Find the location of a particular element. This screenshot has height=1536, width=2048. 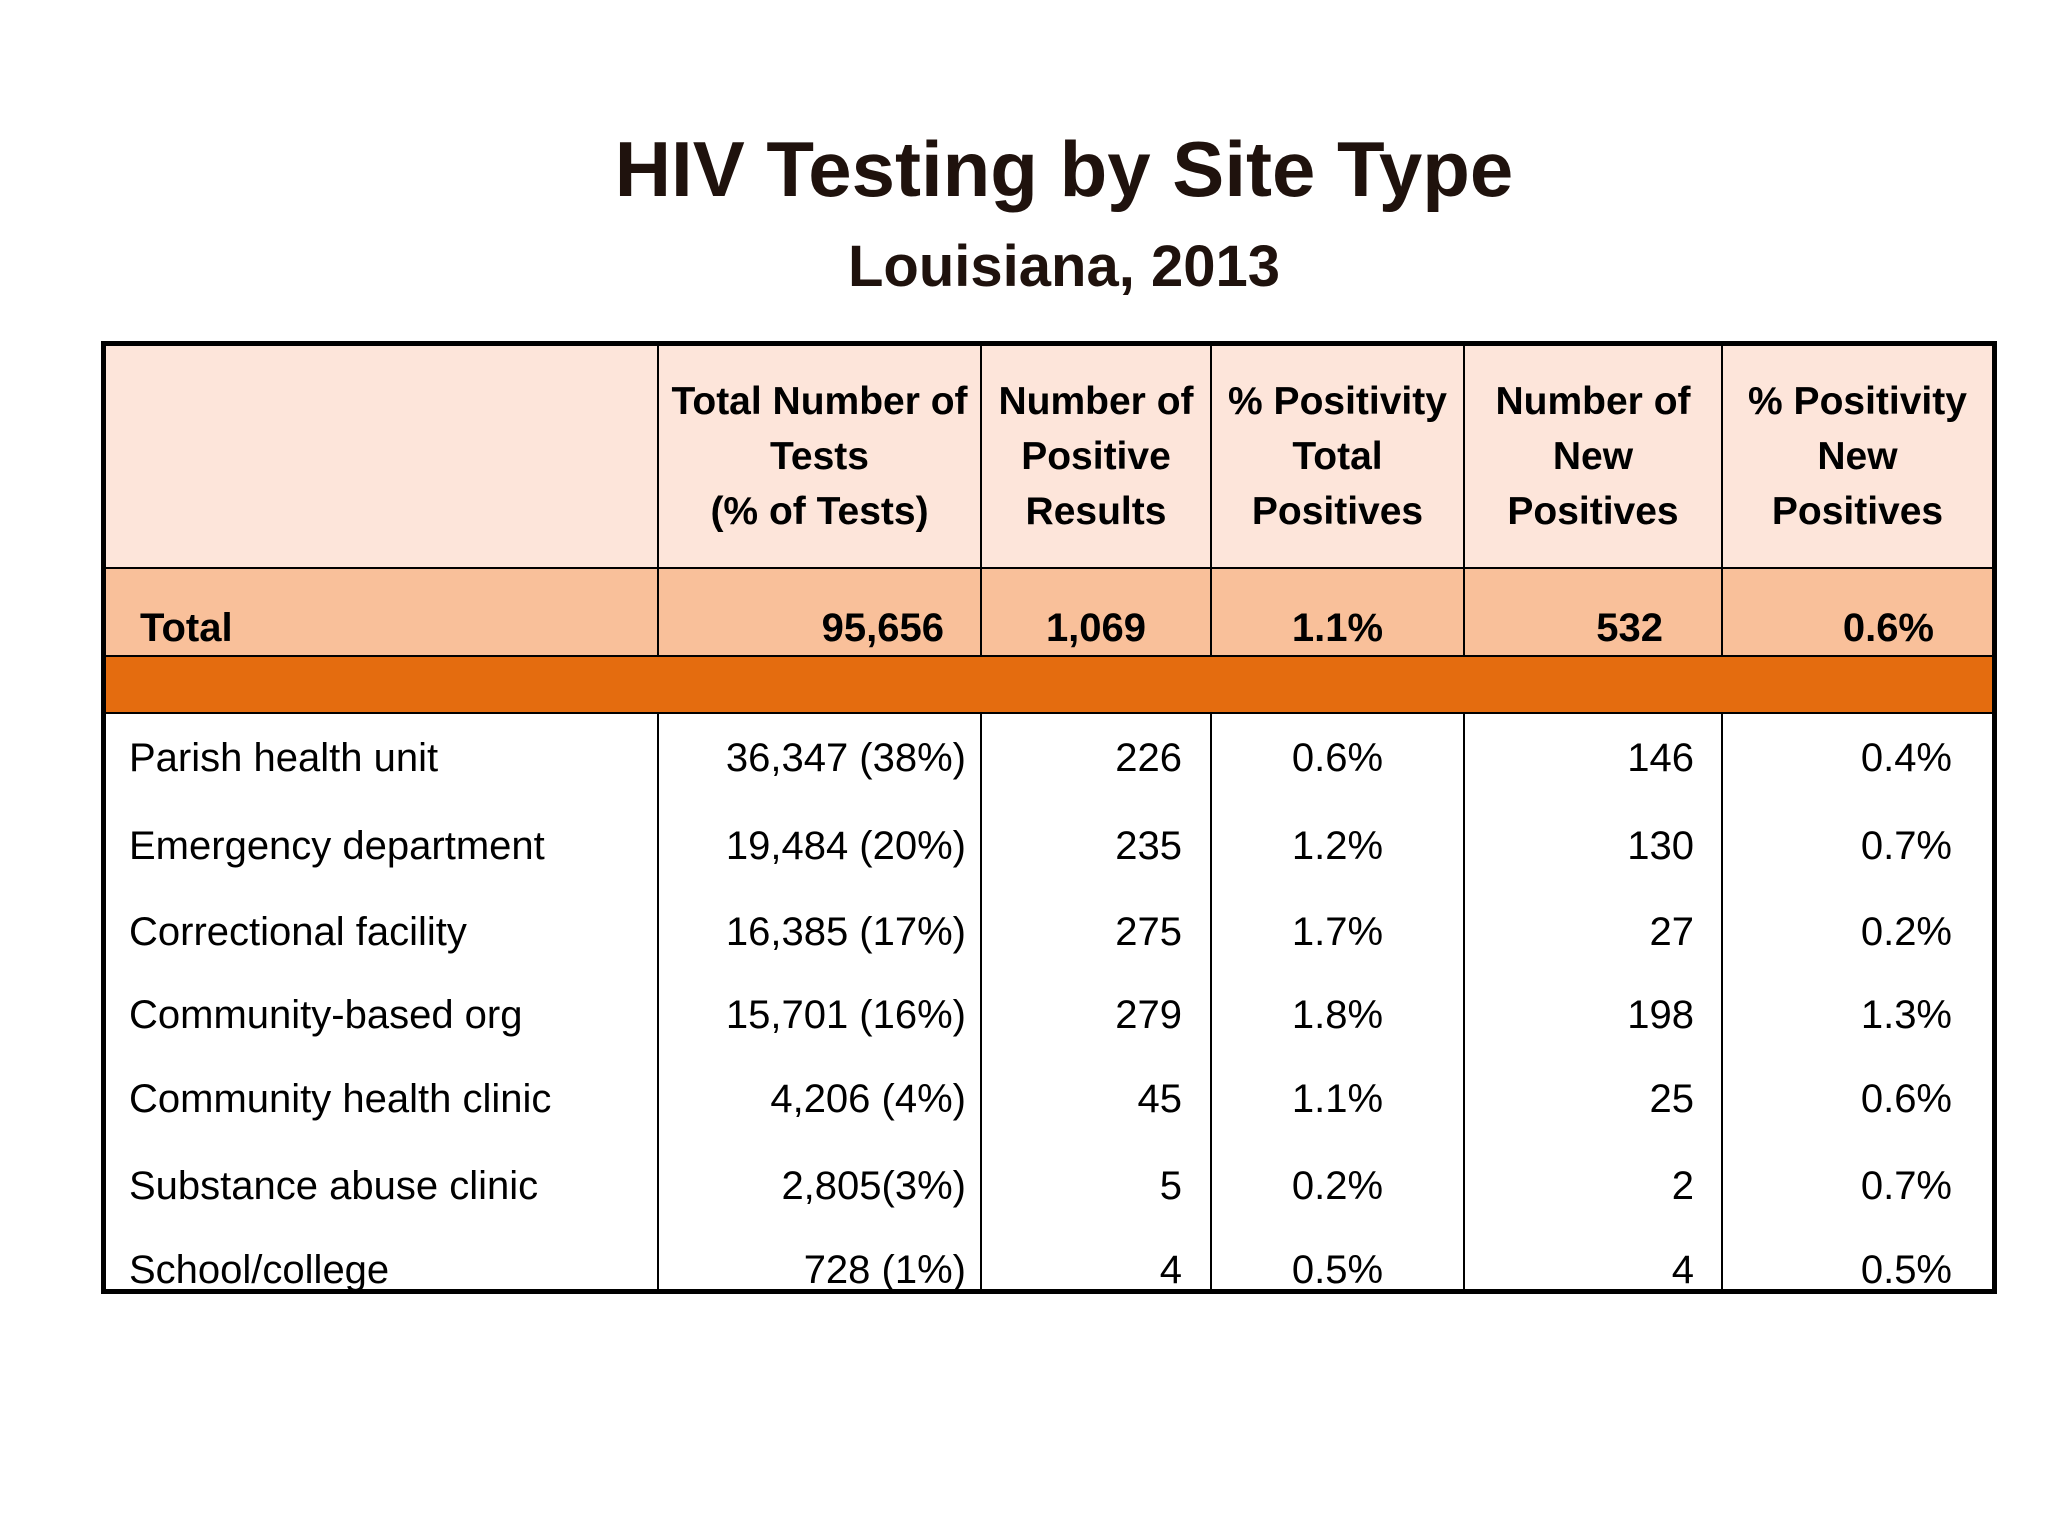

pct-positivity-total-value: 0.2% is located at coordinates (1337, 1186).